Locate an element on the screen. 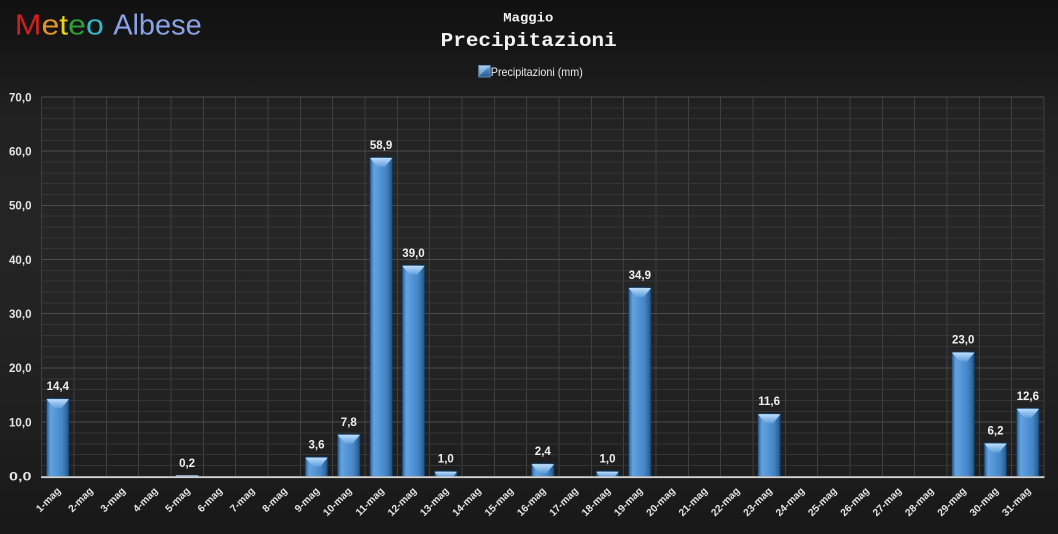 Image resolution: width=1058 pixels, height=534 pixels. svg-text: 10,0 is located at coordinates (20, 422).